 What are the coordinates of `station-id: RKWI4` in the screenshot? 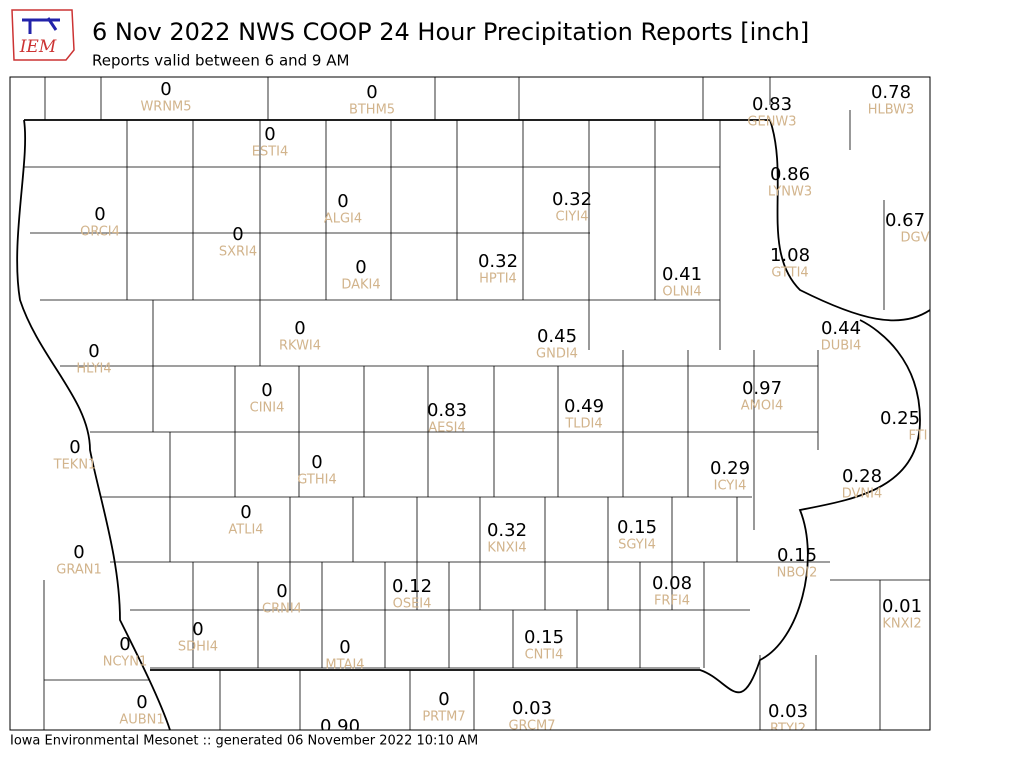 It's located at (300, 346).